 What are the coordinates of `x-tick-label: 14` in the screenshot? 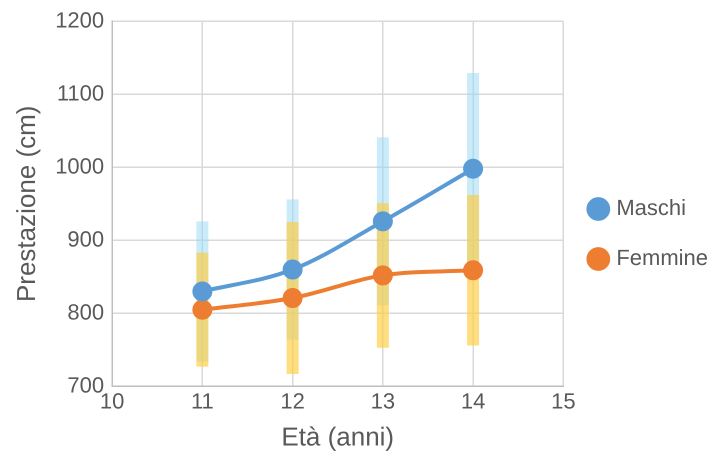 It's located at (473, 401).